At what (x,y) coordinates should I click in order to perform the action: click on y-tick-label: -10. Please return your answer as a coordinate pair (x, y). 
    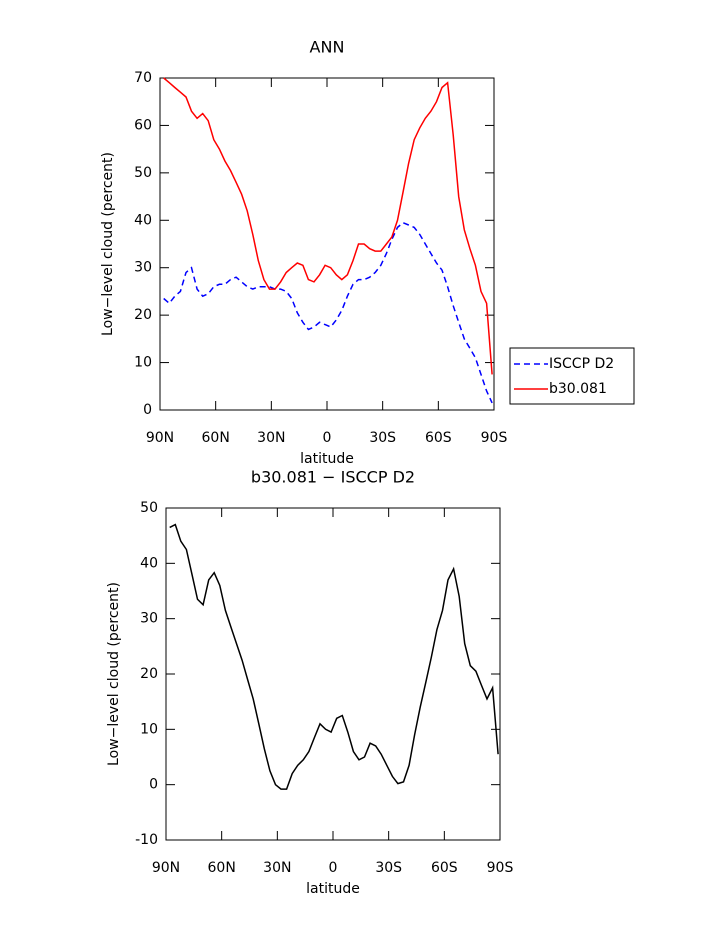
    Looking at the image, I should click on (146, 840).